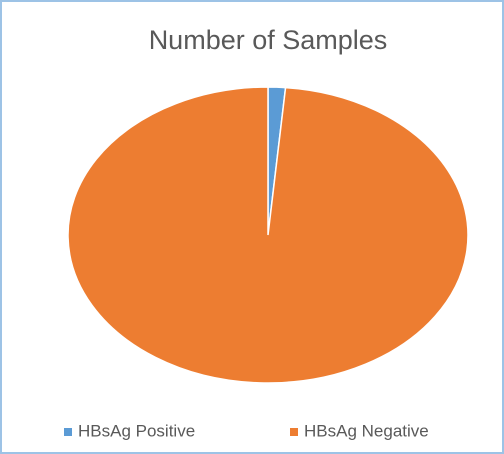 The image size is (504, 454). I want to click on chart-title: Number of Samples, so click(268, 40).